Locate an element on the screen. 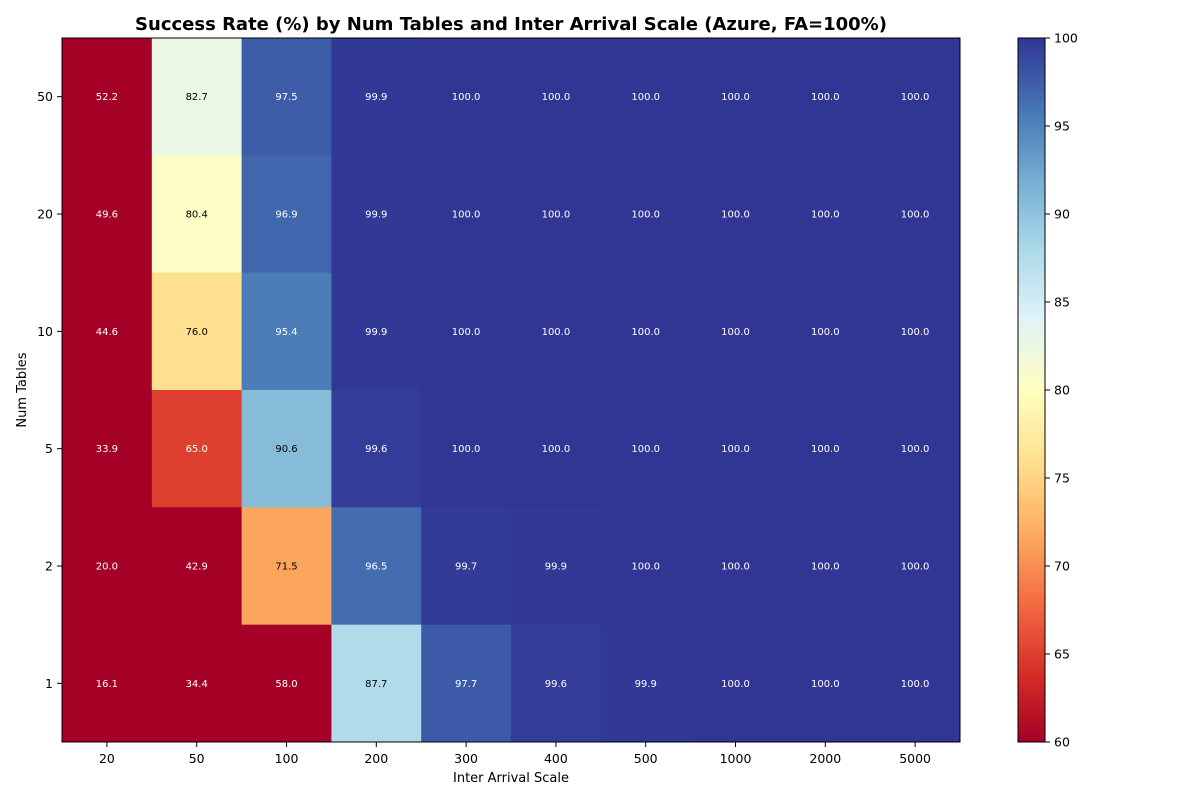  heatmap-cell-label: 97.7 is located at coordinates (466, 684).